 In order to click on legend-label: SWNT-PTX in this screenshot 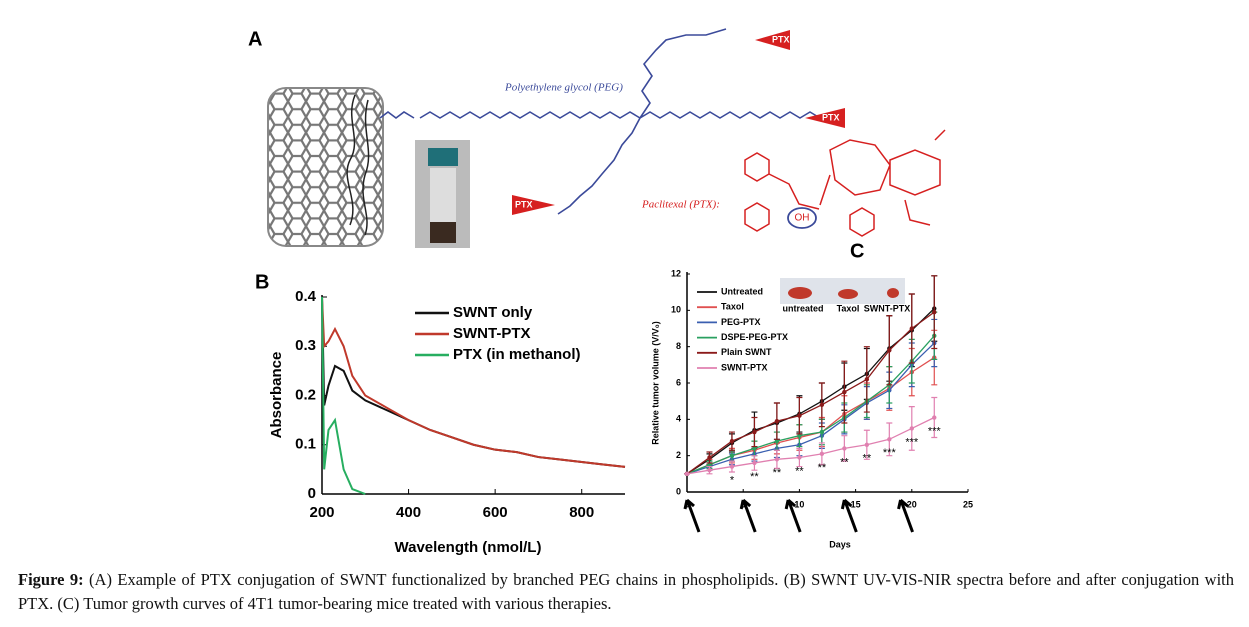, I will do `click(492, 333)`.